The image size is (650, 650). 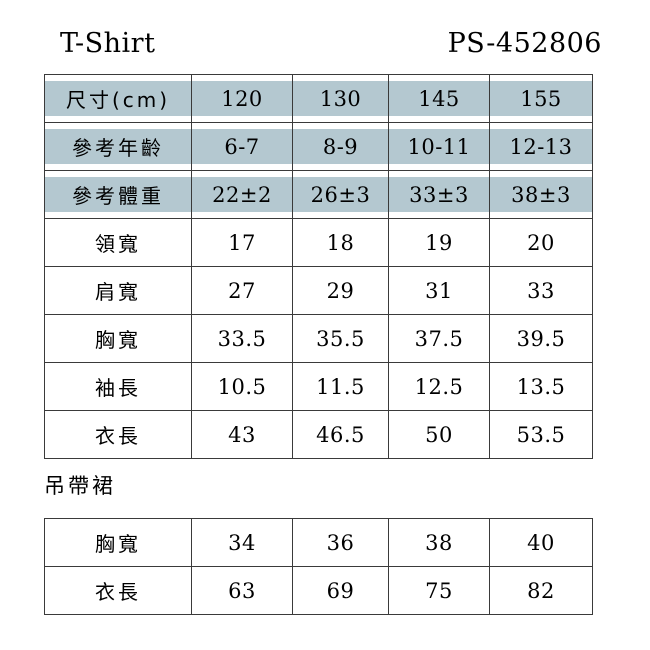 I want to click on measurement-cell: 12.5, so click(x=439, y=386).